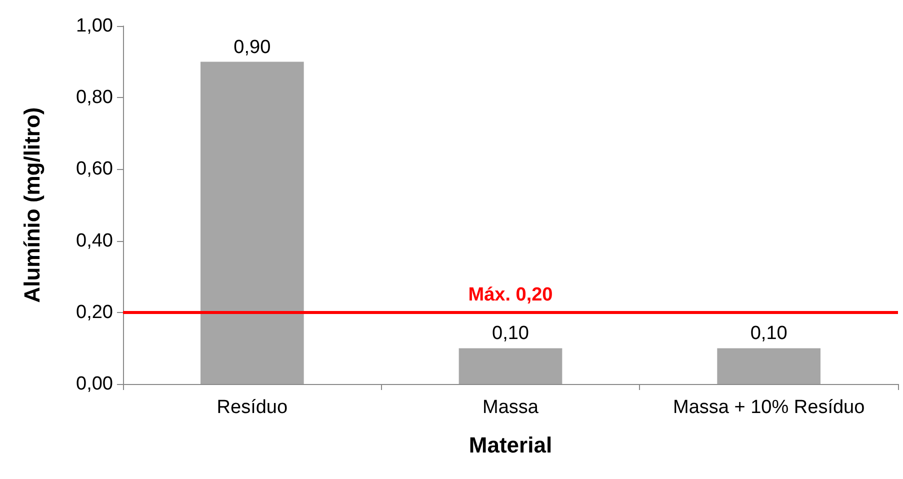 Image resolution: width=903 pixels, height=479 pixels. Describe the element at coordinates (768, 407) in the screenshot. I see `x-tick-label: Massa + 10% Resíduo` at that location.